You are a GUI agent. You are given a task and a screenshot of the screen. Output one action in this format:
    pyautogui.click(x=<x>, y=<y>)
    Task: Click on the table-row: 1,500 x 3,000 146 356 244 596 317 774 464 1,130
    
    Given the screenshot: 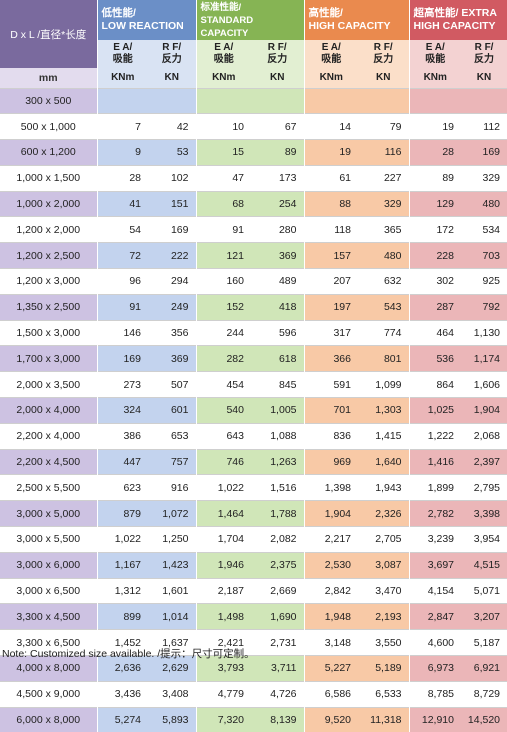 What is the action you would take?
    pyautogui.click(x=253, y=332)
    